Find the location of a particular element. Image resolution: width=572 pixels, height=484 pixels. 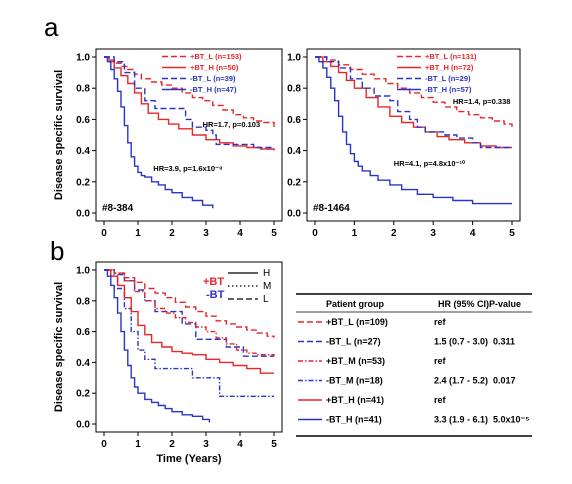

row-hr: 2.4 (1.7 - 5.2) is located at coordinates (461, 381).